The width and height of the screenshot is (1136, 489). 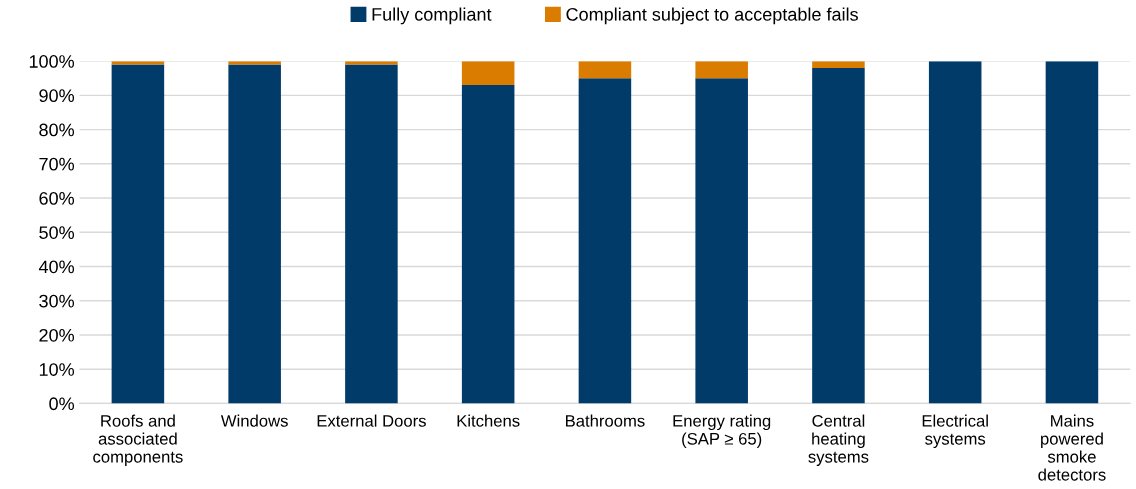 What do you see at coordinates (57, 335) in the screenshot?
I see `y-tick-label: 20%` at bounding box center [57, 335].